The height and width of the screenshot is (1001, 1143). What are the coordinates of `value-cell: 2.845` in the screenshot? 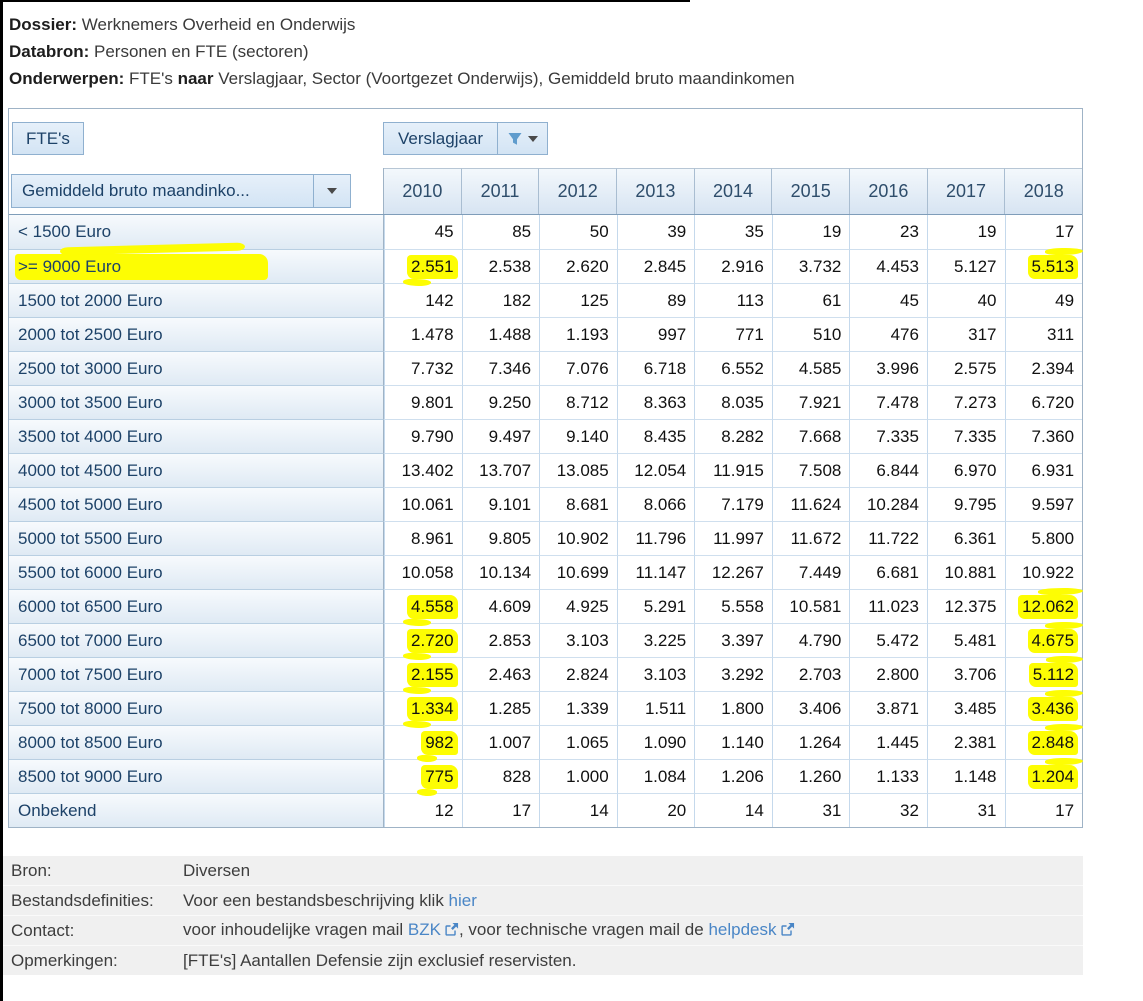 It's located at (655, 266).